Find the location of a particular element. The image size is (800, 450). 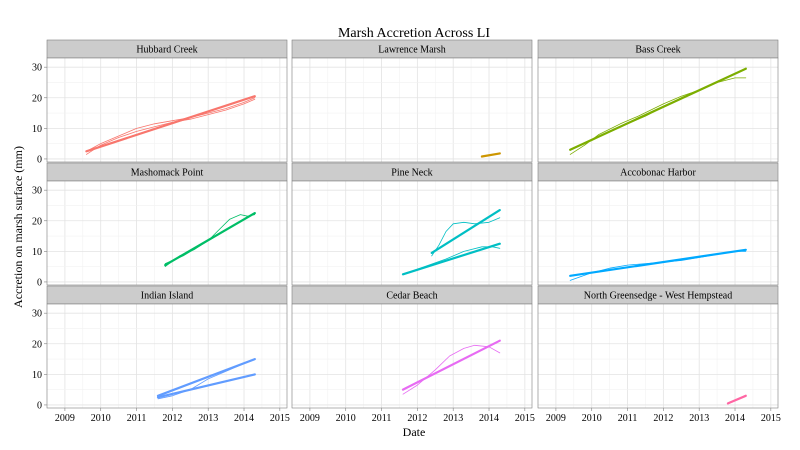

facet-strip-label: Lawrence Marsh is located at coordinates (411, 50).